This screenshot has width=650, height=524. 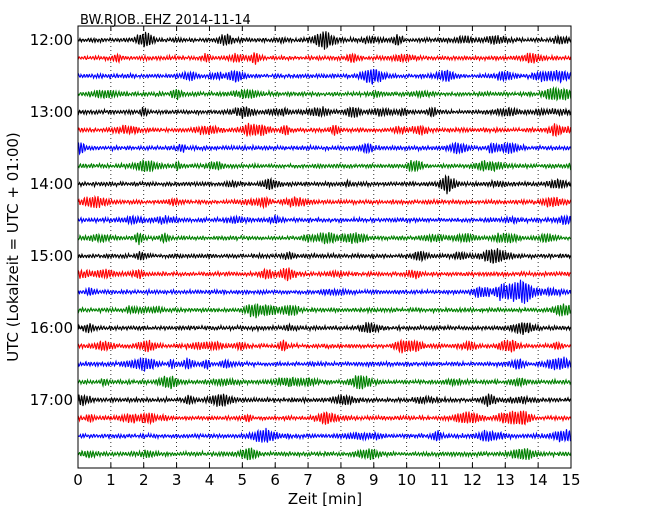 What do you see at coordinates (325, 499) in the screenshot?
I see `x-axis-label: Zeit [min]` at bounding box center [325, 499].